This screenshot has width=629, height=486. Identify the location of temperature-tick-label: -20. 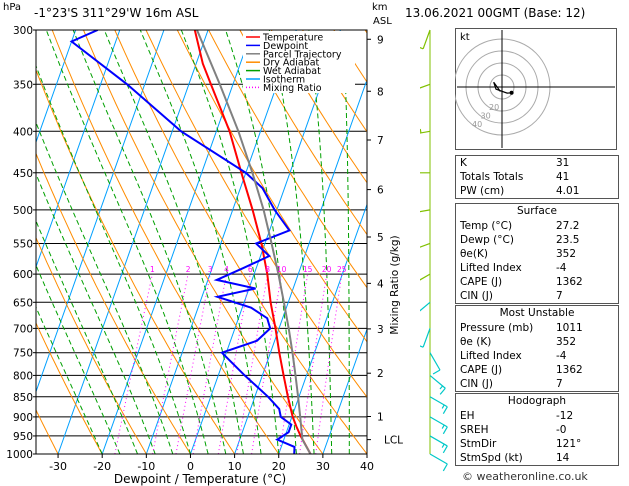
(102, 466).